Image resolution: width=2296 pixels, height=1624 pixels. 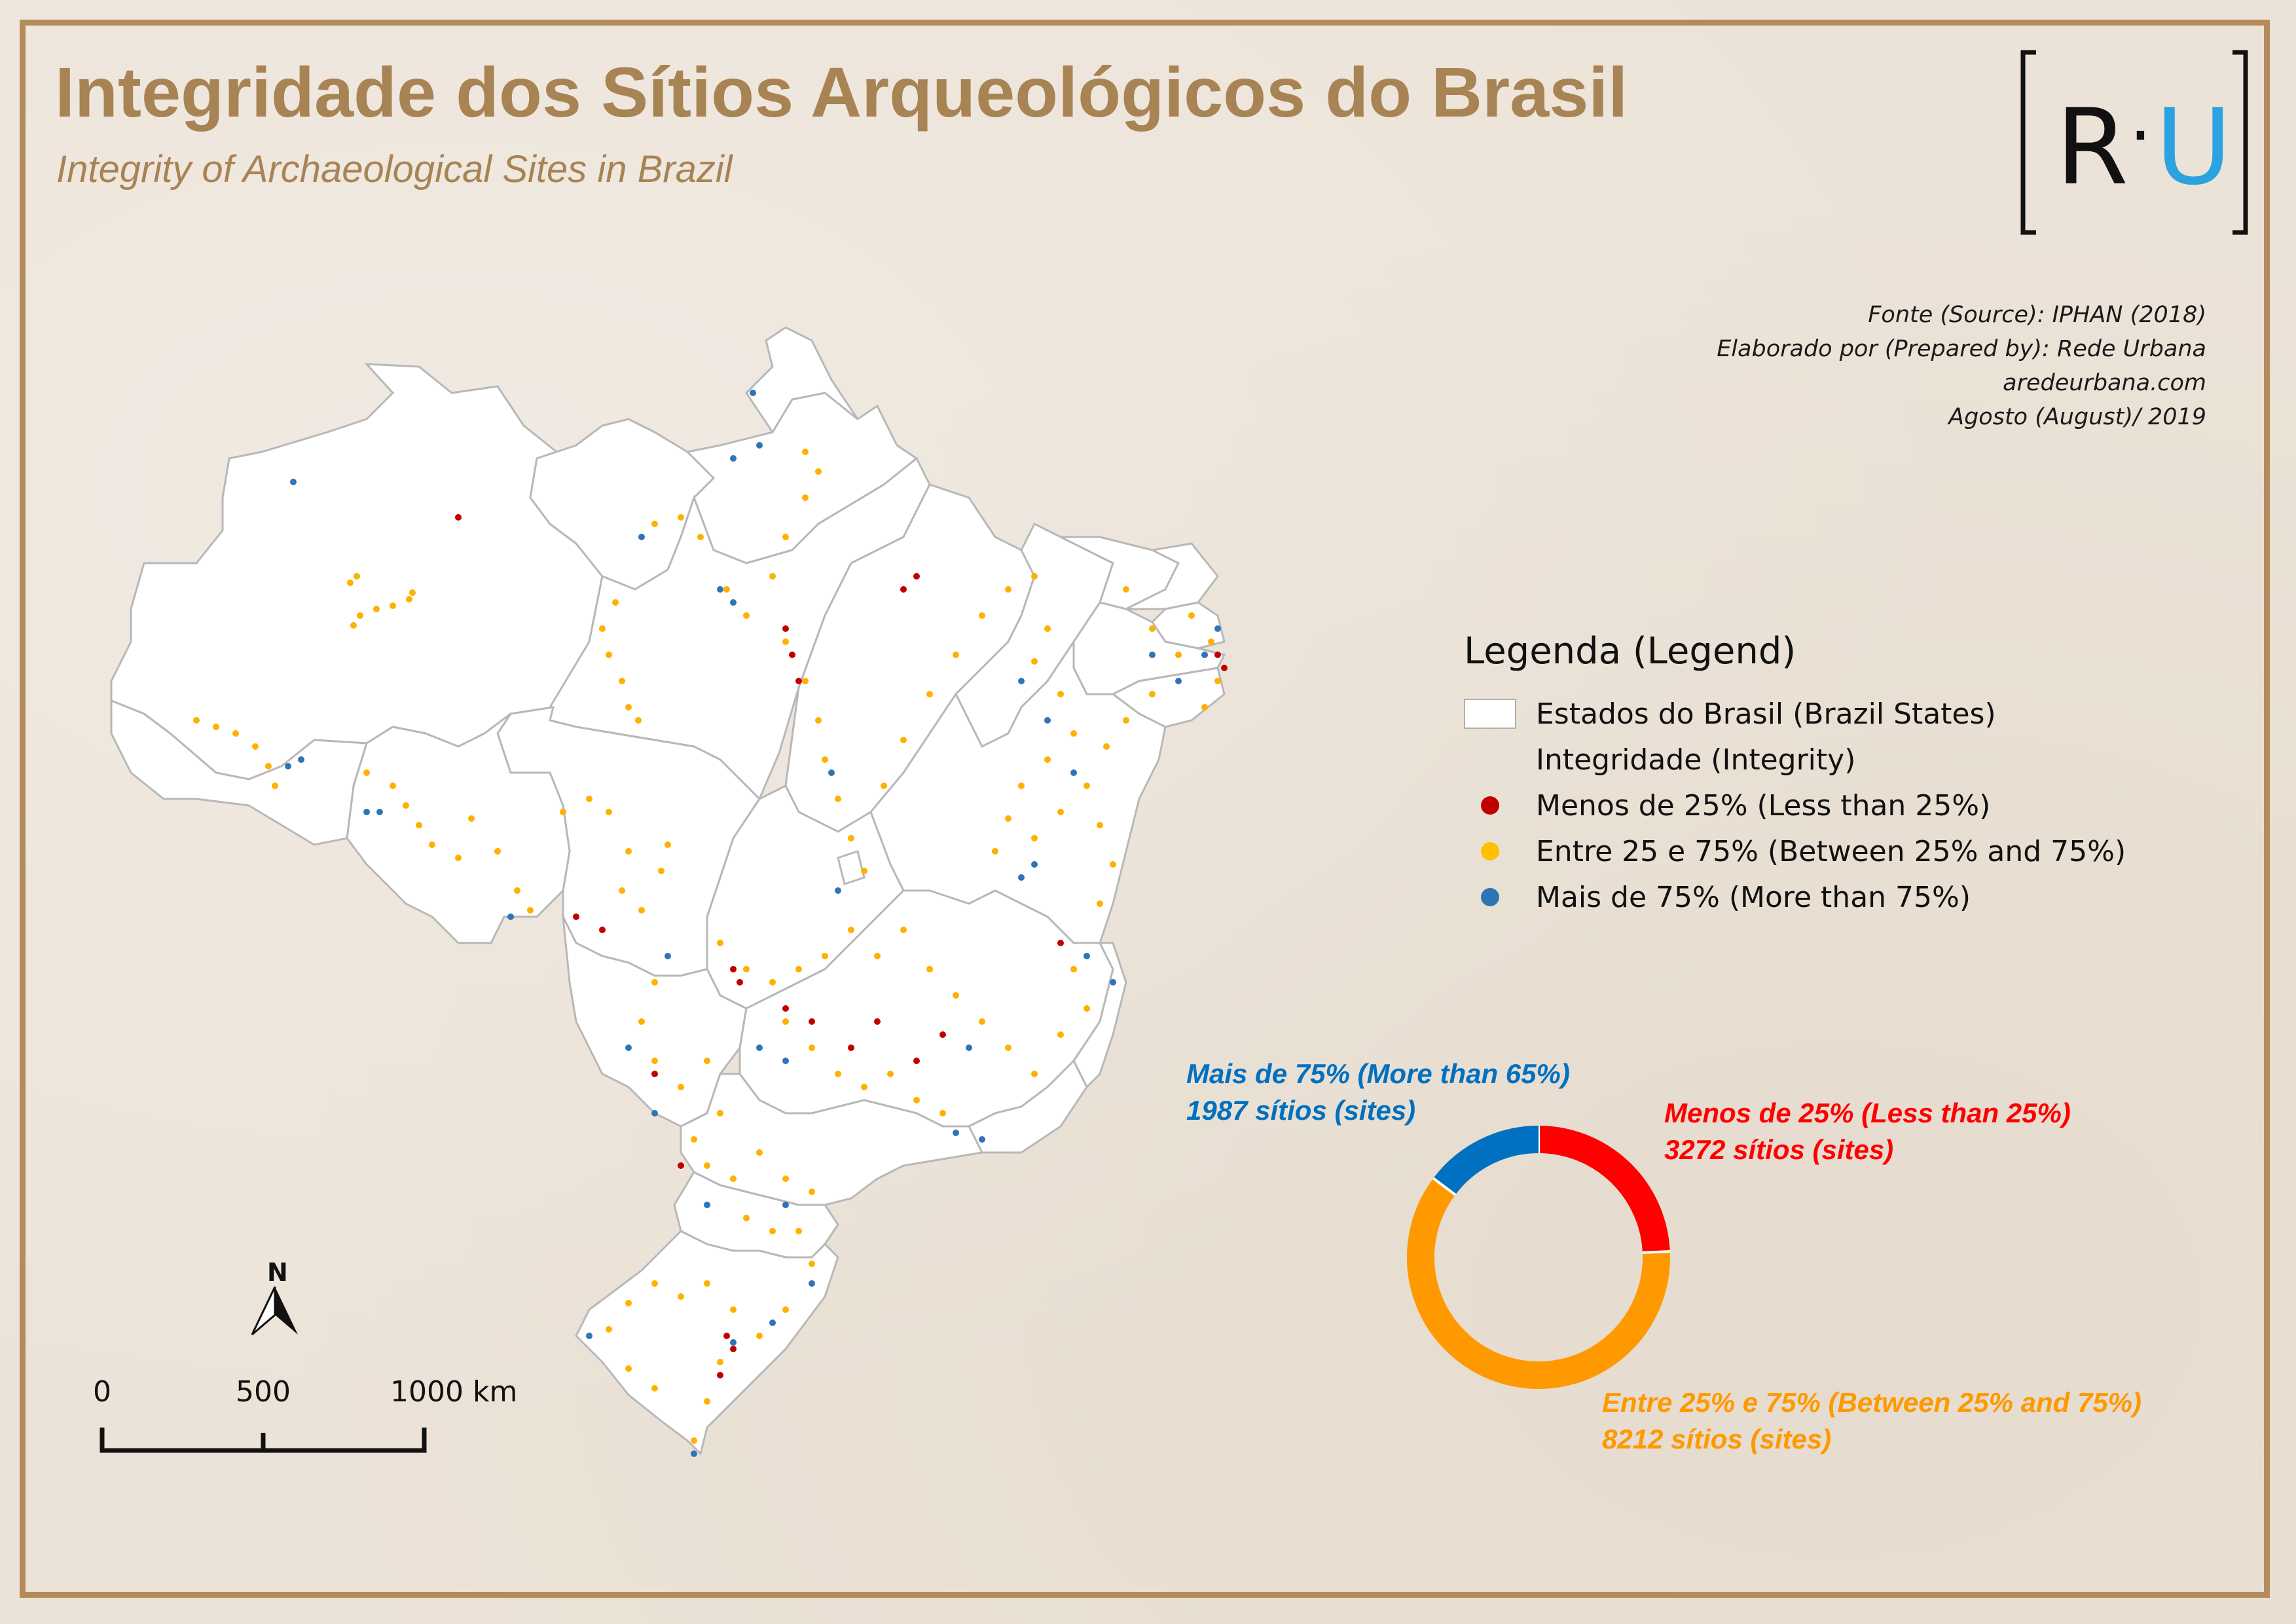 I want to click on legend-label-integrity: Integridade (Integrity), so click(x=1696, y=760).